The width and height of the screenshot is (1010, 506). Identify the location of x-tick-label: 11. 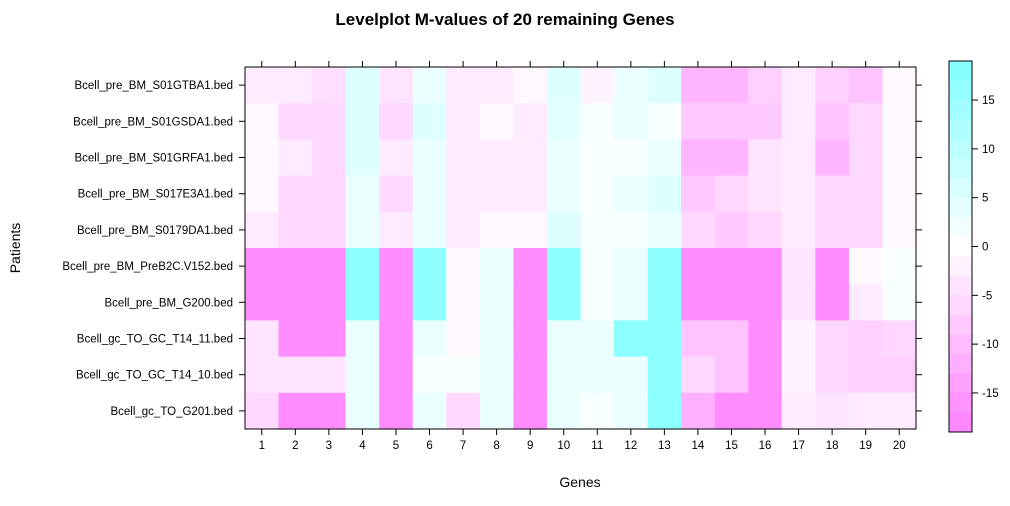
(597, 446).